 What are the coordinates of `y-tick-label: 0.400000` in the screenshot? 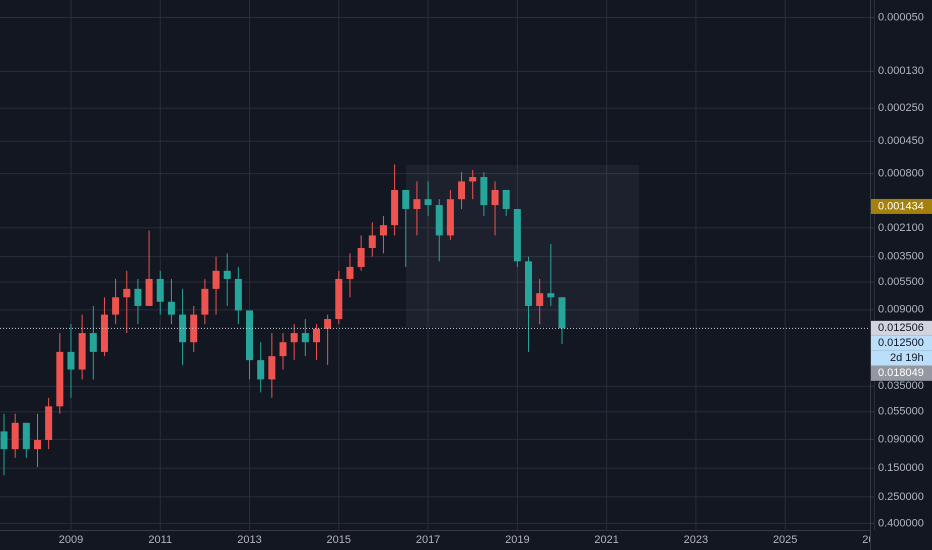 It's located at (901, 523).